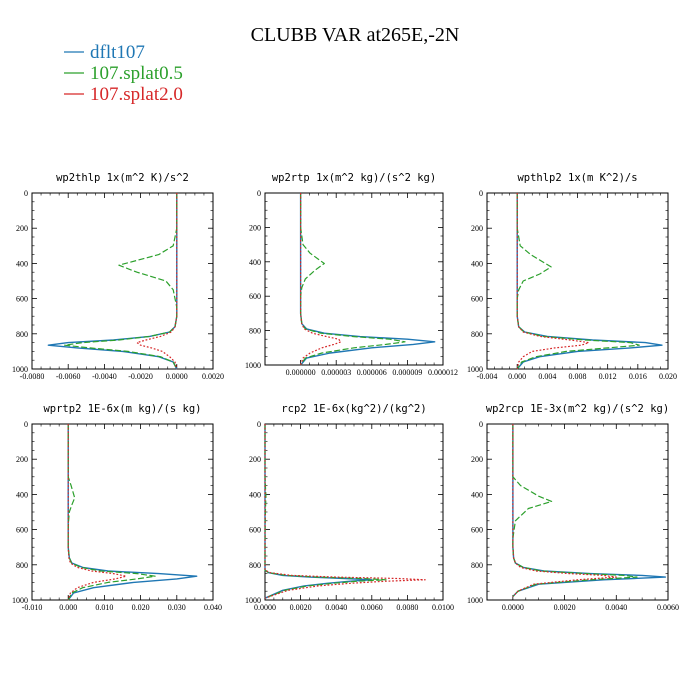 The height and width of the screenshot is (700, 700). Describe the element at coordinates (32, 376) in the screenshot. I see `x-tick-label: -0.0080` at that location.